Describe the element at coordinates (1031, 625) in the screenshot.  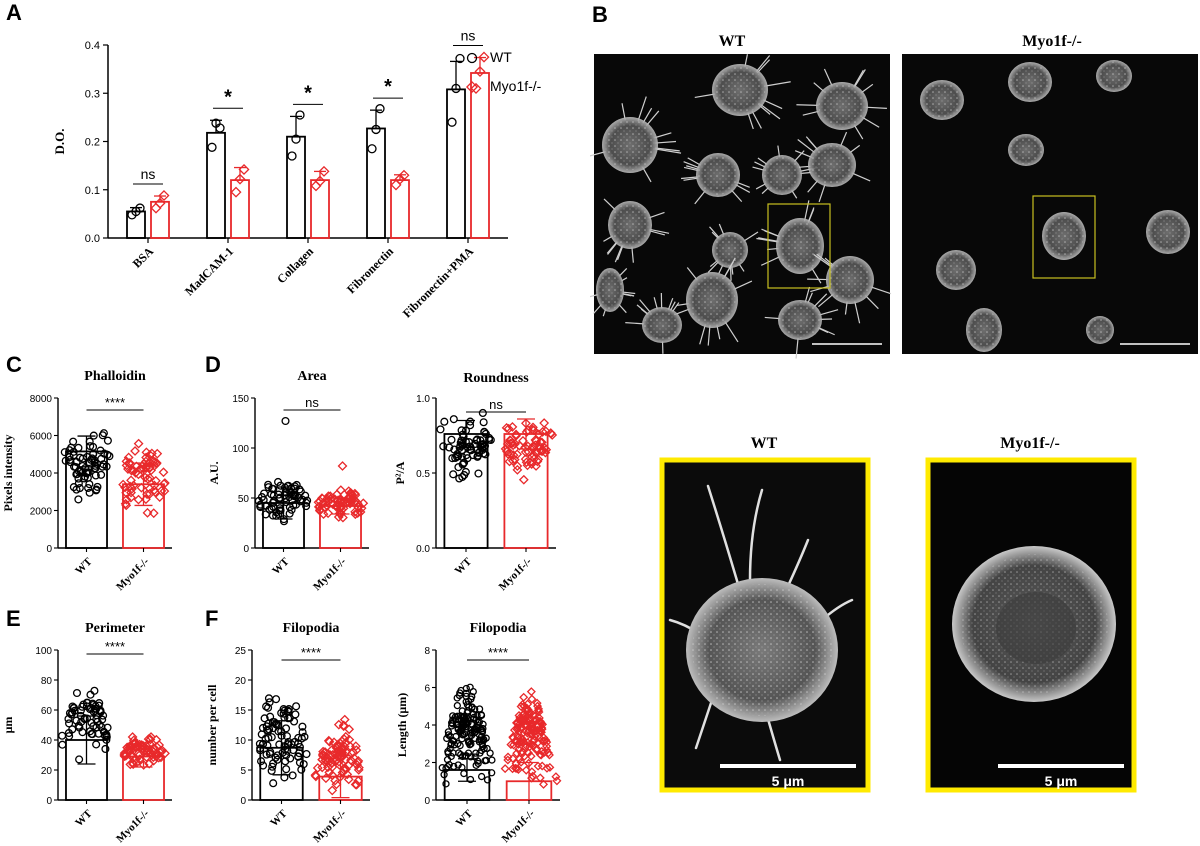
I see `micrograph-ko-zoom: 5 μm` at that location.